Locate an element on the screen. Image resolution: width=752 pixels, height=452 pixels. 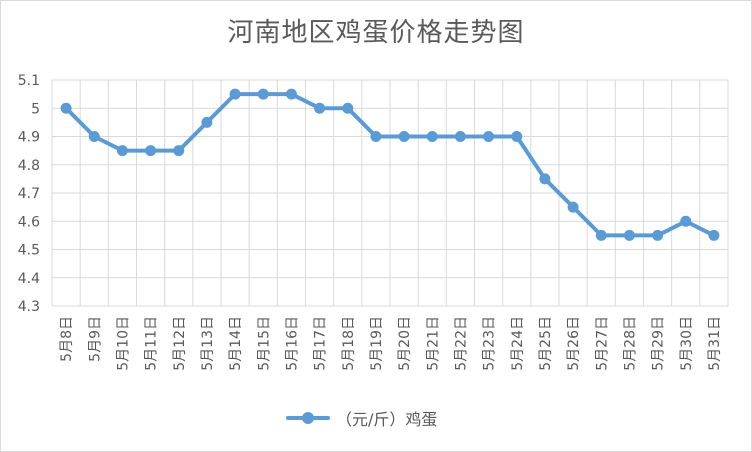
x-tick-label: 5月10日 is located at coordinates (123, 343).